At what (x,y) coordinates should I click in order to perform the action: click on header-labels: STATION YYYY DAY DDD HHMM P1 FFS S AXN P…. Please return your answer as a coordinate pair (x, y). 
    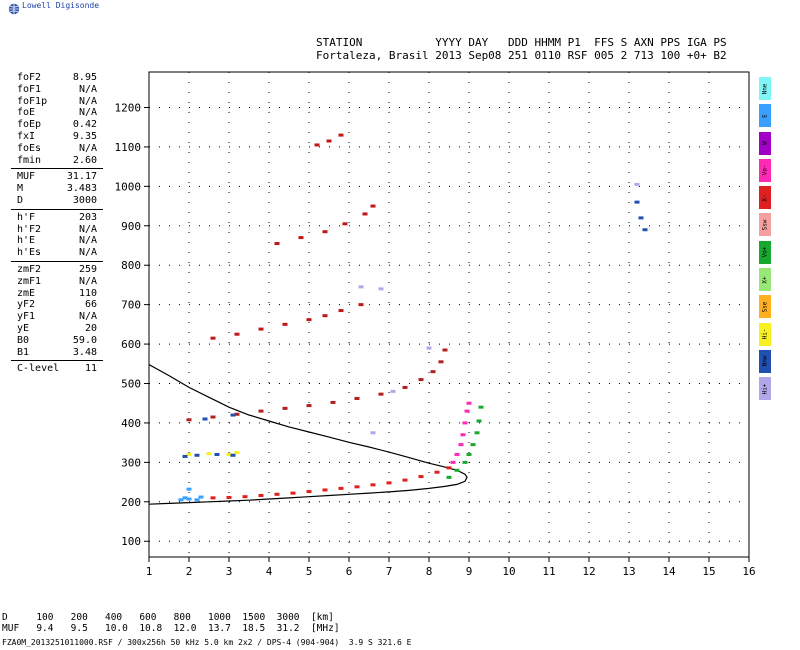
    Looking at the image, I should click on (521, 42).